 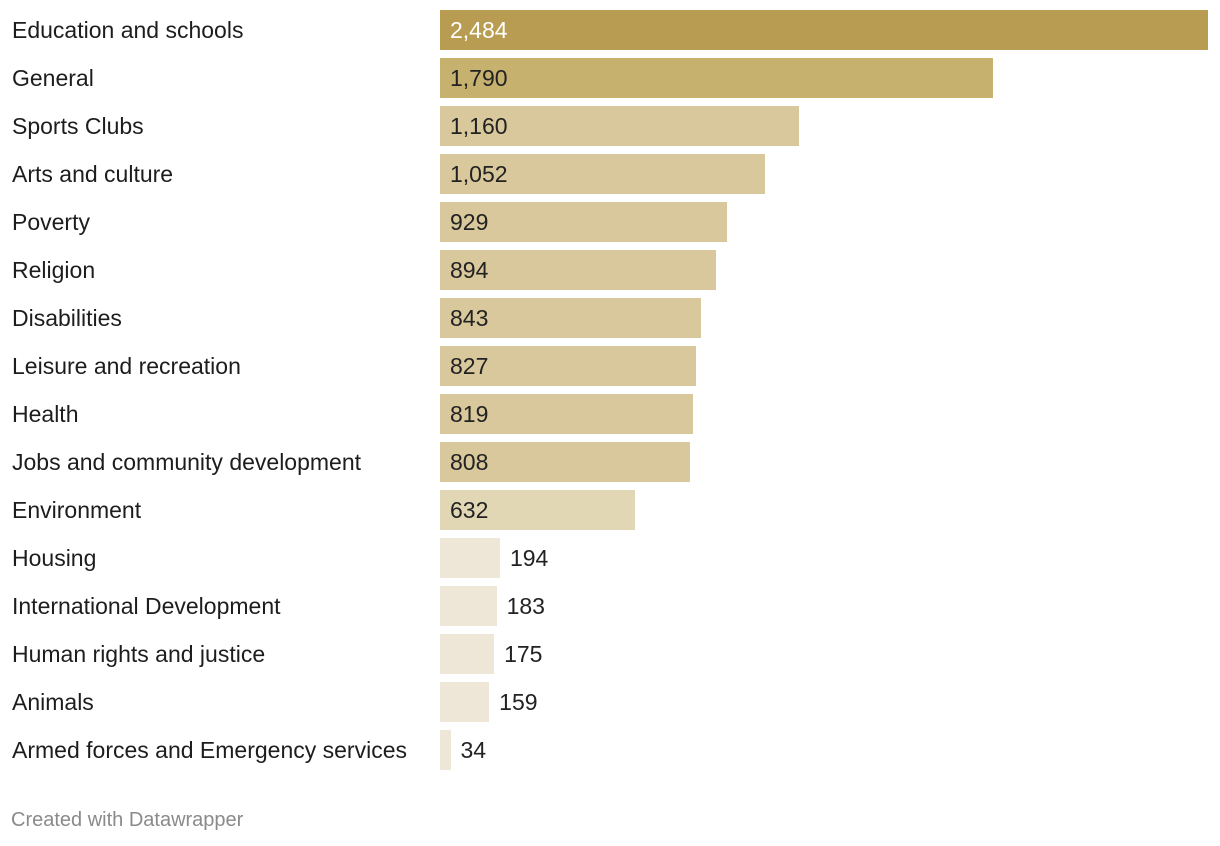 I want to click on value-label: 34, so click(x=473, y=750).